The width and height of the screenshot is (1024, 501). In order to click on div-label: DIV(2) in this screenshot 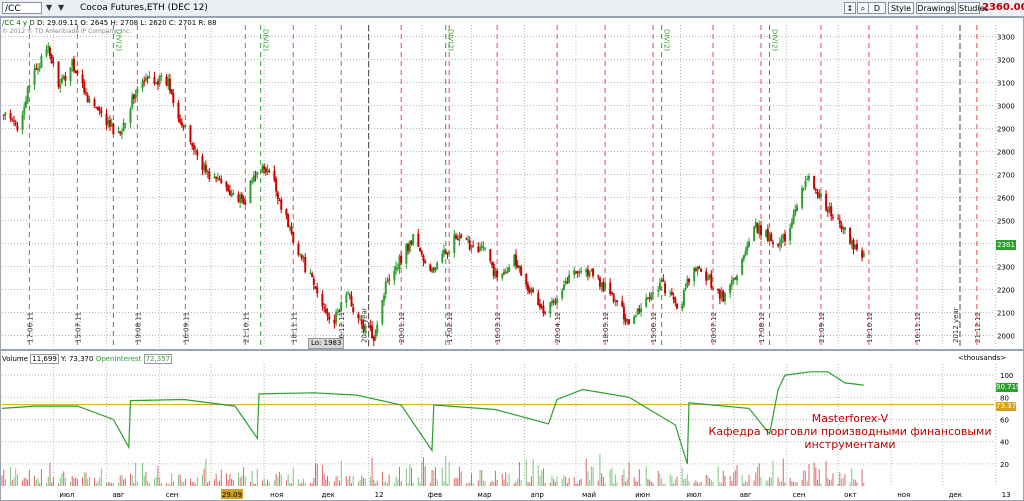, I will do `click(118, 40)`.